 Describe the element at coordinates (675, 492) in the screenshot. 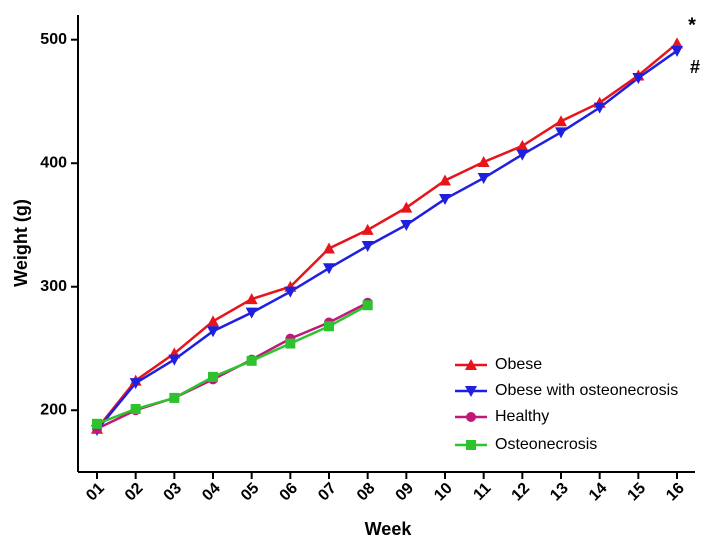

I see `x-tick-label: 16` at that location.